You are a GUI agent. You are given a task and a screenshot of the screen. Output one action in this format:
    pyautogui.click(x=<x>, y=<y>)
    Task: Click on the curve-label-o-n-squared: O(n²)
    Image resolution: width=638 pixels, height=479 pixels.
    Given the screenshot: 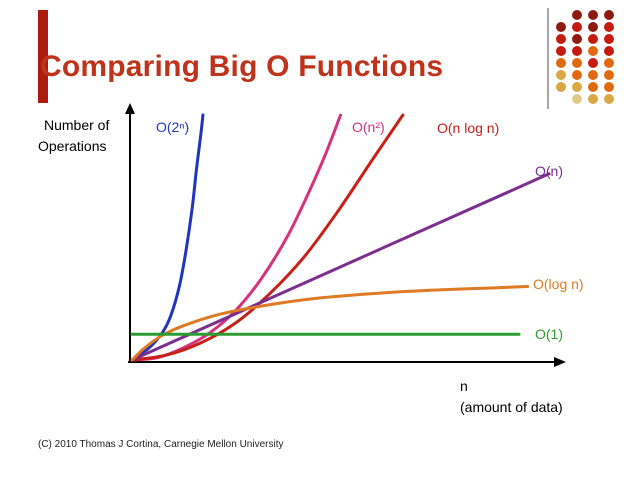 What is the action you would take?
    pyautogui.click(x=368, y=127)
    